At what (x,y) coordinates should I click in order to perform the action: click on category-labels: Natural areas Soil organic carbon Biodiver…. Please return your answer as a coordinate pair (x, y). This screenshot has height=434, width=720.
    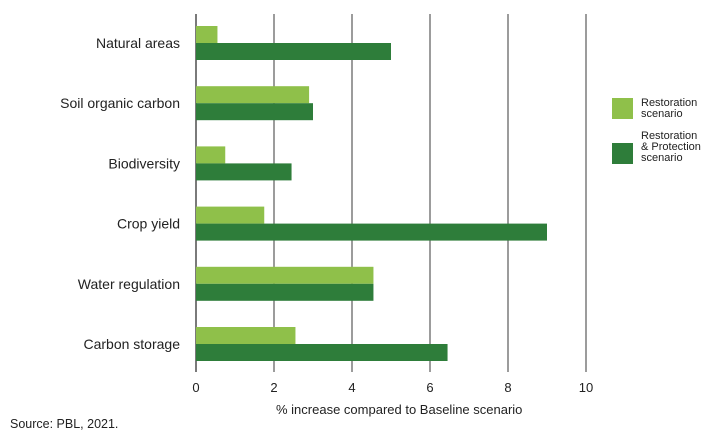
    Looking at the image, I should click on (120, 193).